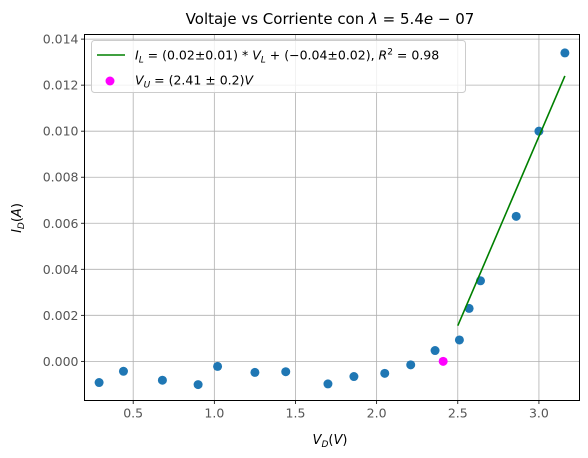  Describe the element at coordinates (539, 413) in the screenshot. I see `x-tick-label: 3.0` at that location.